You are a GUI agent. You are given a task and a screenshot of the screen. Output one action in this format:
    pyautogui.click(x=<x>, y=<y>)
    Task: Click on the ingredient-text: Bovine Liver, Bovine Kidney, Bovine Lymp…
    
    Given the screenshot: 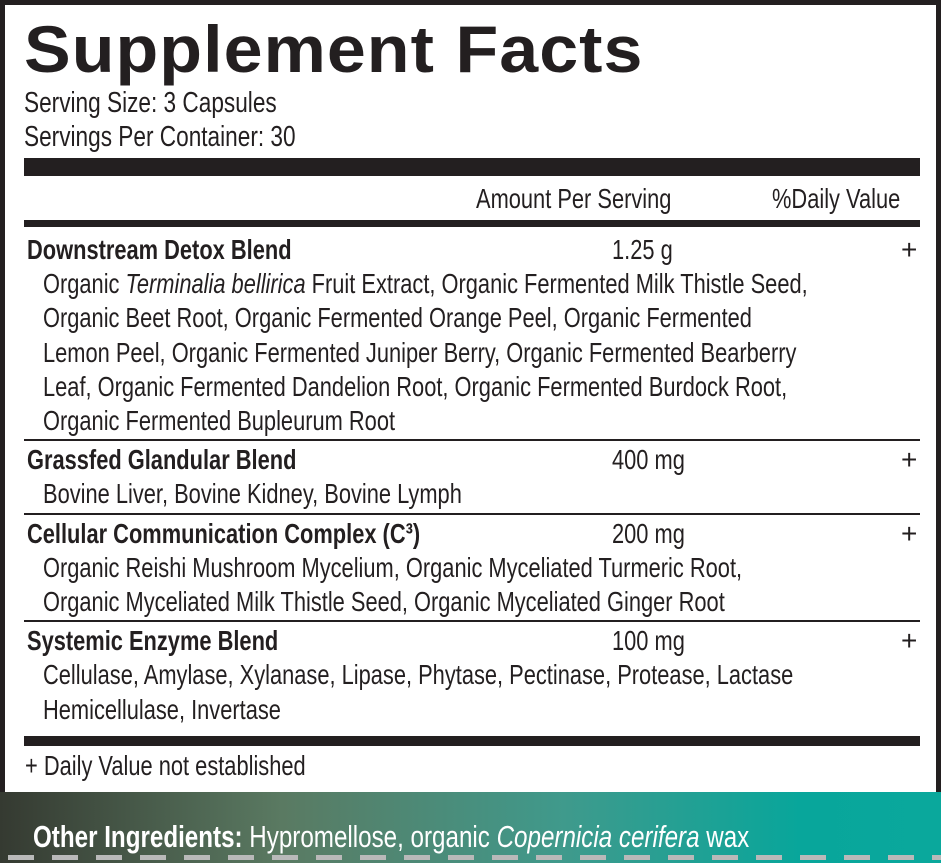 What is the action you would take?
    pyautogui.click(x=252, y=494)
    